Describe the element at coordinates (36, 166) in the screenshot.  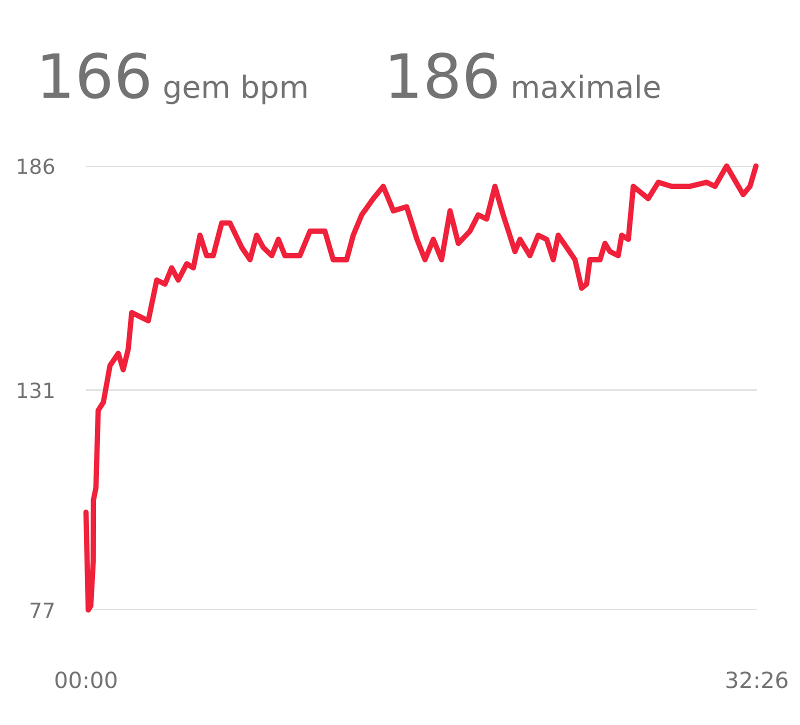
I see `y-tick-label: 186` at that location.